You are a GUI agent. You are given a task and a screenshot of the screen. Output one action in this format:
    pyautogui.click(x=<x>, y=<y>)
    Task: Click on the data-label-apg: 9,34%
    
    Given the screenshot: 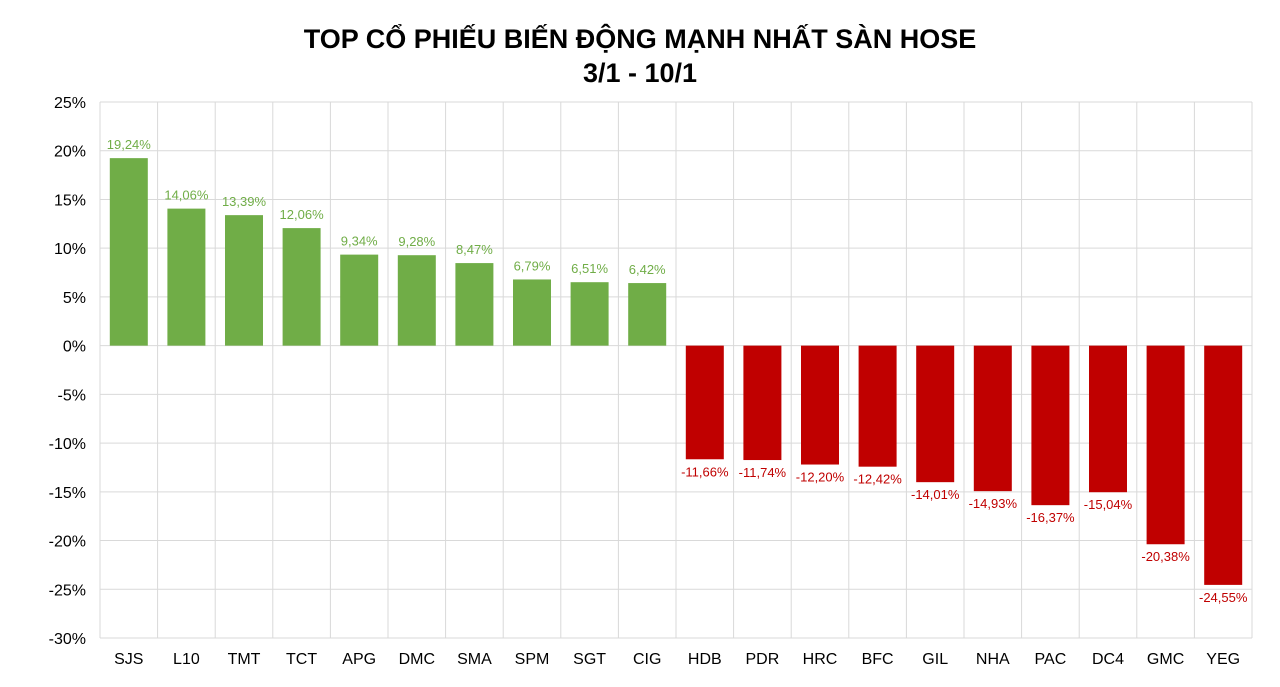 What is the action you would take?
    pyautogui.click(x=359, y=241)
    